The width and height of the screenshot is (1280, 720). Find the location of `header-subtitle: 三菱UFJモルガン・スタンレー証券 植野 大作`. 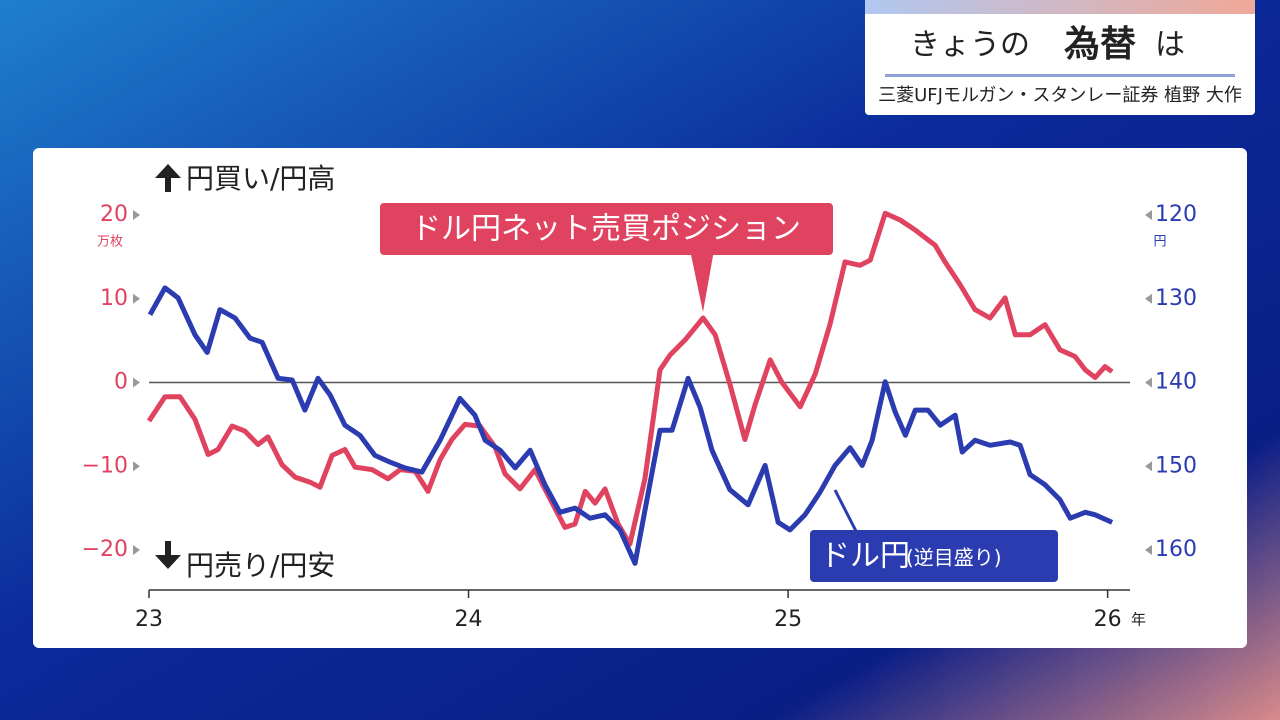

header-subtitle: 三菱UFJモルガン・スタンレー証券 植野 大作 is located at coordinates (1060, 95).